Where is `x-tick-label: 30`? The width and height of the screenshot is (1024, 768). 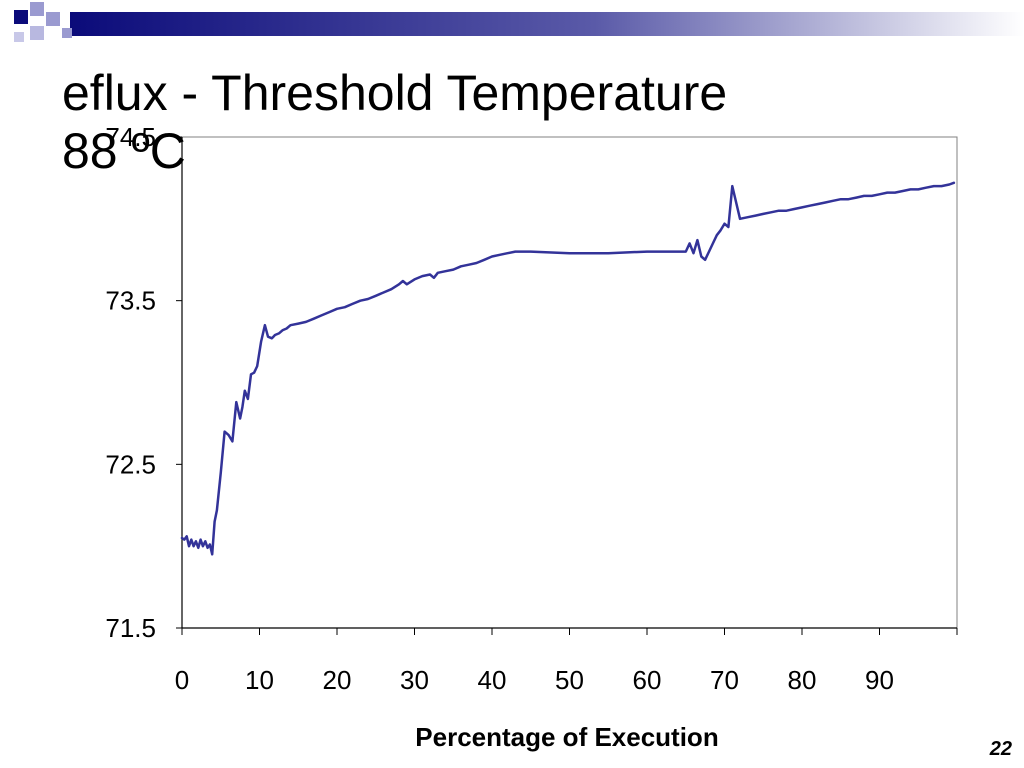 x-tick-label: 30 is located at coordinates (414, 680).